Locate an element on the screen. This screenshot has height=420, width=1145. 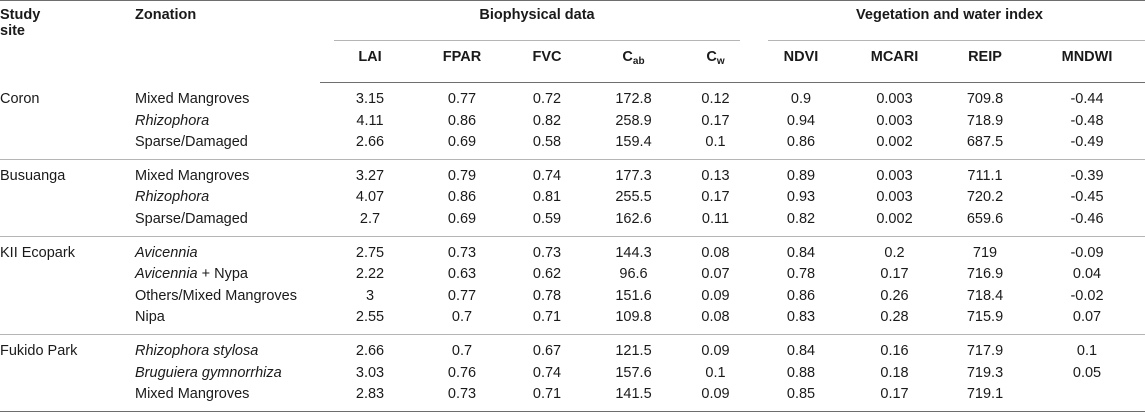
zonation-text: Rhizophora stylosa is located at coordinates (197, 350).